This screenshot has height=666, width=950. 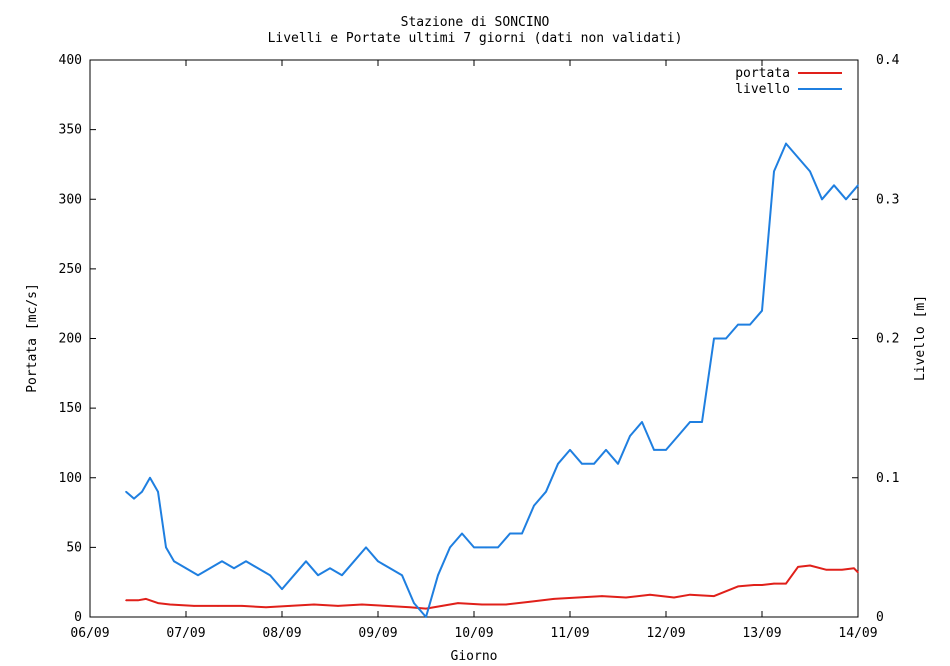 What do you see at coordinates (474, 656) in the screenshot?
I see `x-axis-label: Giorno` at bounding box center [474, 656].